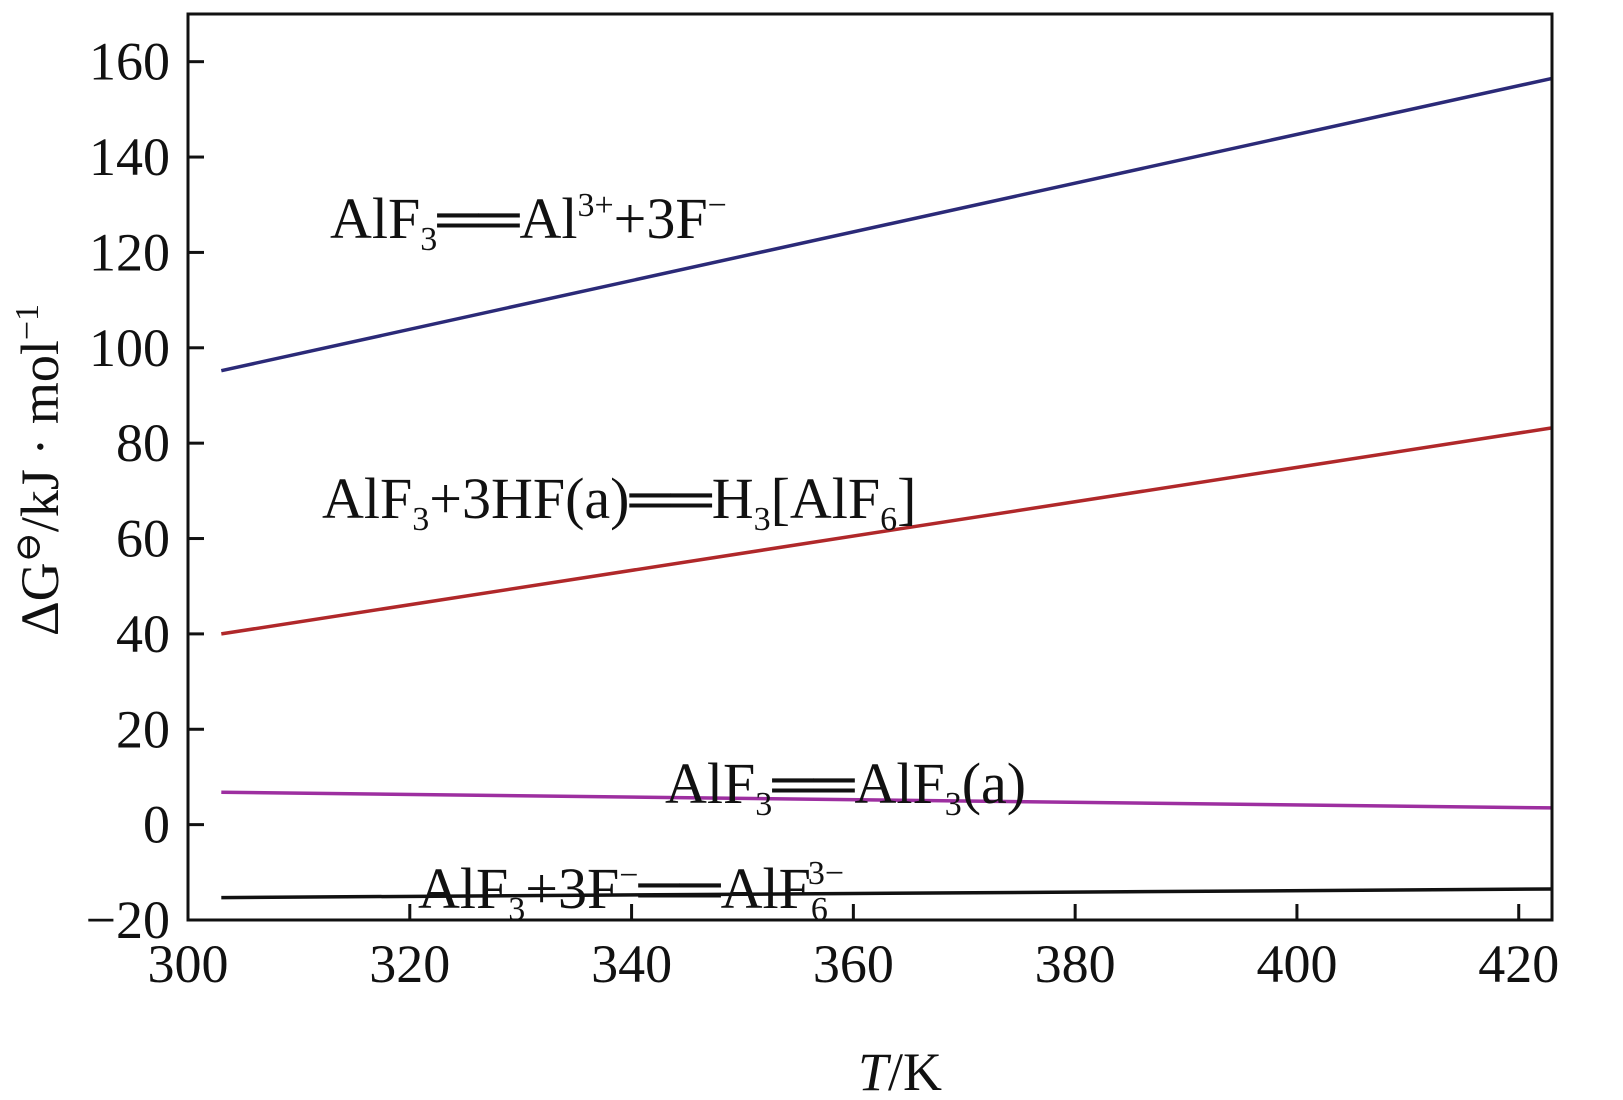 The width and height of the screenshot is (1623, 1100). I want to click on x-axis-title: T/K, so click(900, 1071).